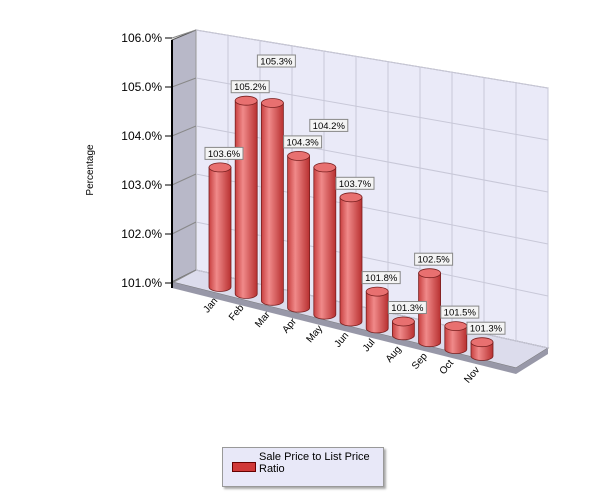 Image resolution: width=600 pixels, height=500 pixels. I want to click on floor-edge, so click(344, 328).